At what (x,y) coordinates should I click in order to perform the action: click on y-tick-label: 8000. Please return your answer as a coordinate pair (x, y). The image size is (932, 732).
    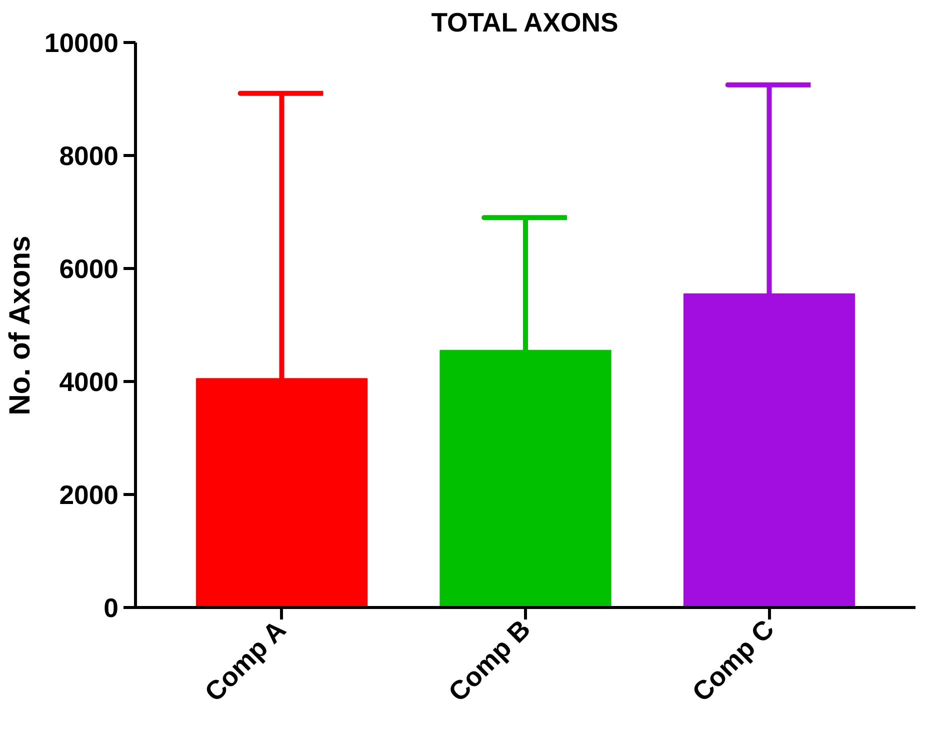
    Looking at the image, I should click on (89, 156).